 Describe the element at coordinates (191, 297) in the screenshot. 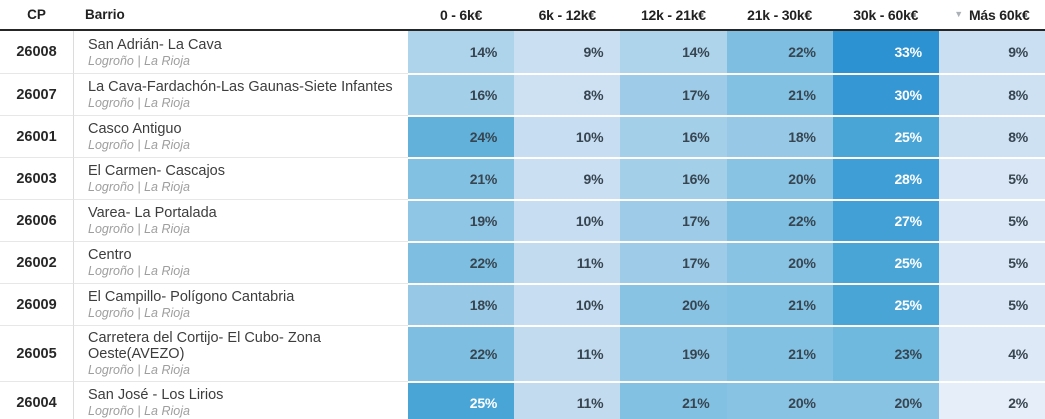

I see `barrio-name: El Campillo- Polígono Cantabria` at that location.